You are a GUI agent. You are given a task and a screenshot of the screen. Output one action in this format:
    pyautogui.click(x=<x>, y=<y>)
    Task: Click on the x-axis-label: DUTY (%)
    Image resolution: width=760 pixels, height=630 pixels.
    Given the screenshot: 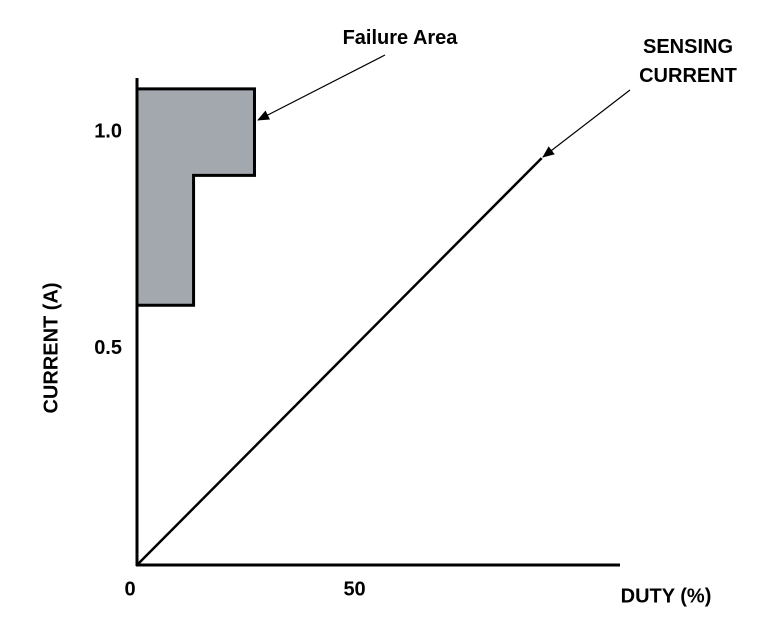 What is the action you would take?
    pyautogui.click(x=666, y=596)
    